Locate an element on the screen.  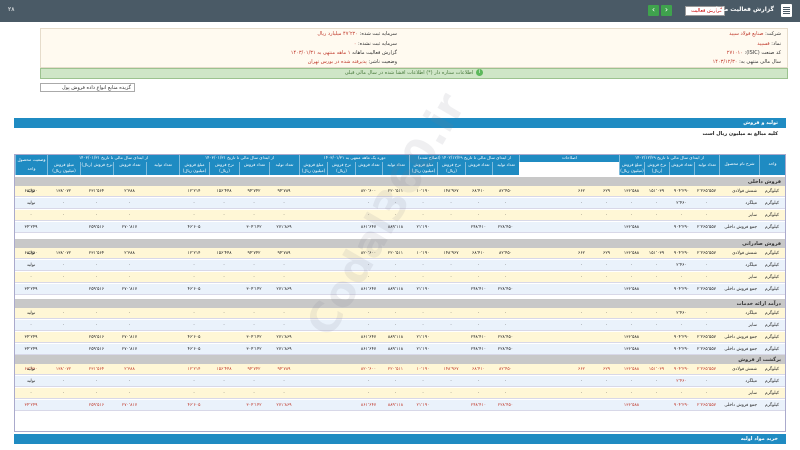
filter-combo: گزیده منابع انواع داده فروش پول is located at coordinates (87, 87).